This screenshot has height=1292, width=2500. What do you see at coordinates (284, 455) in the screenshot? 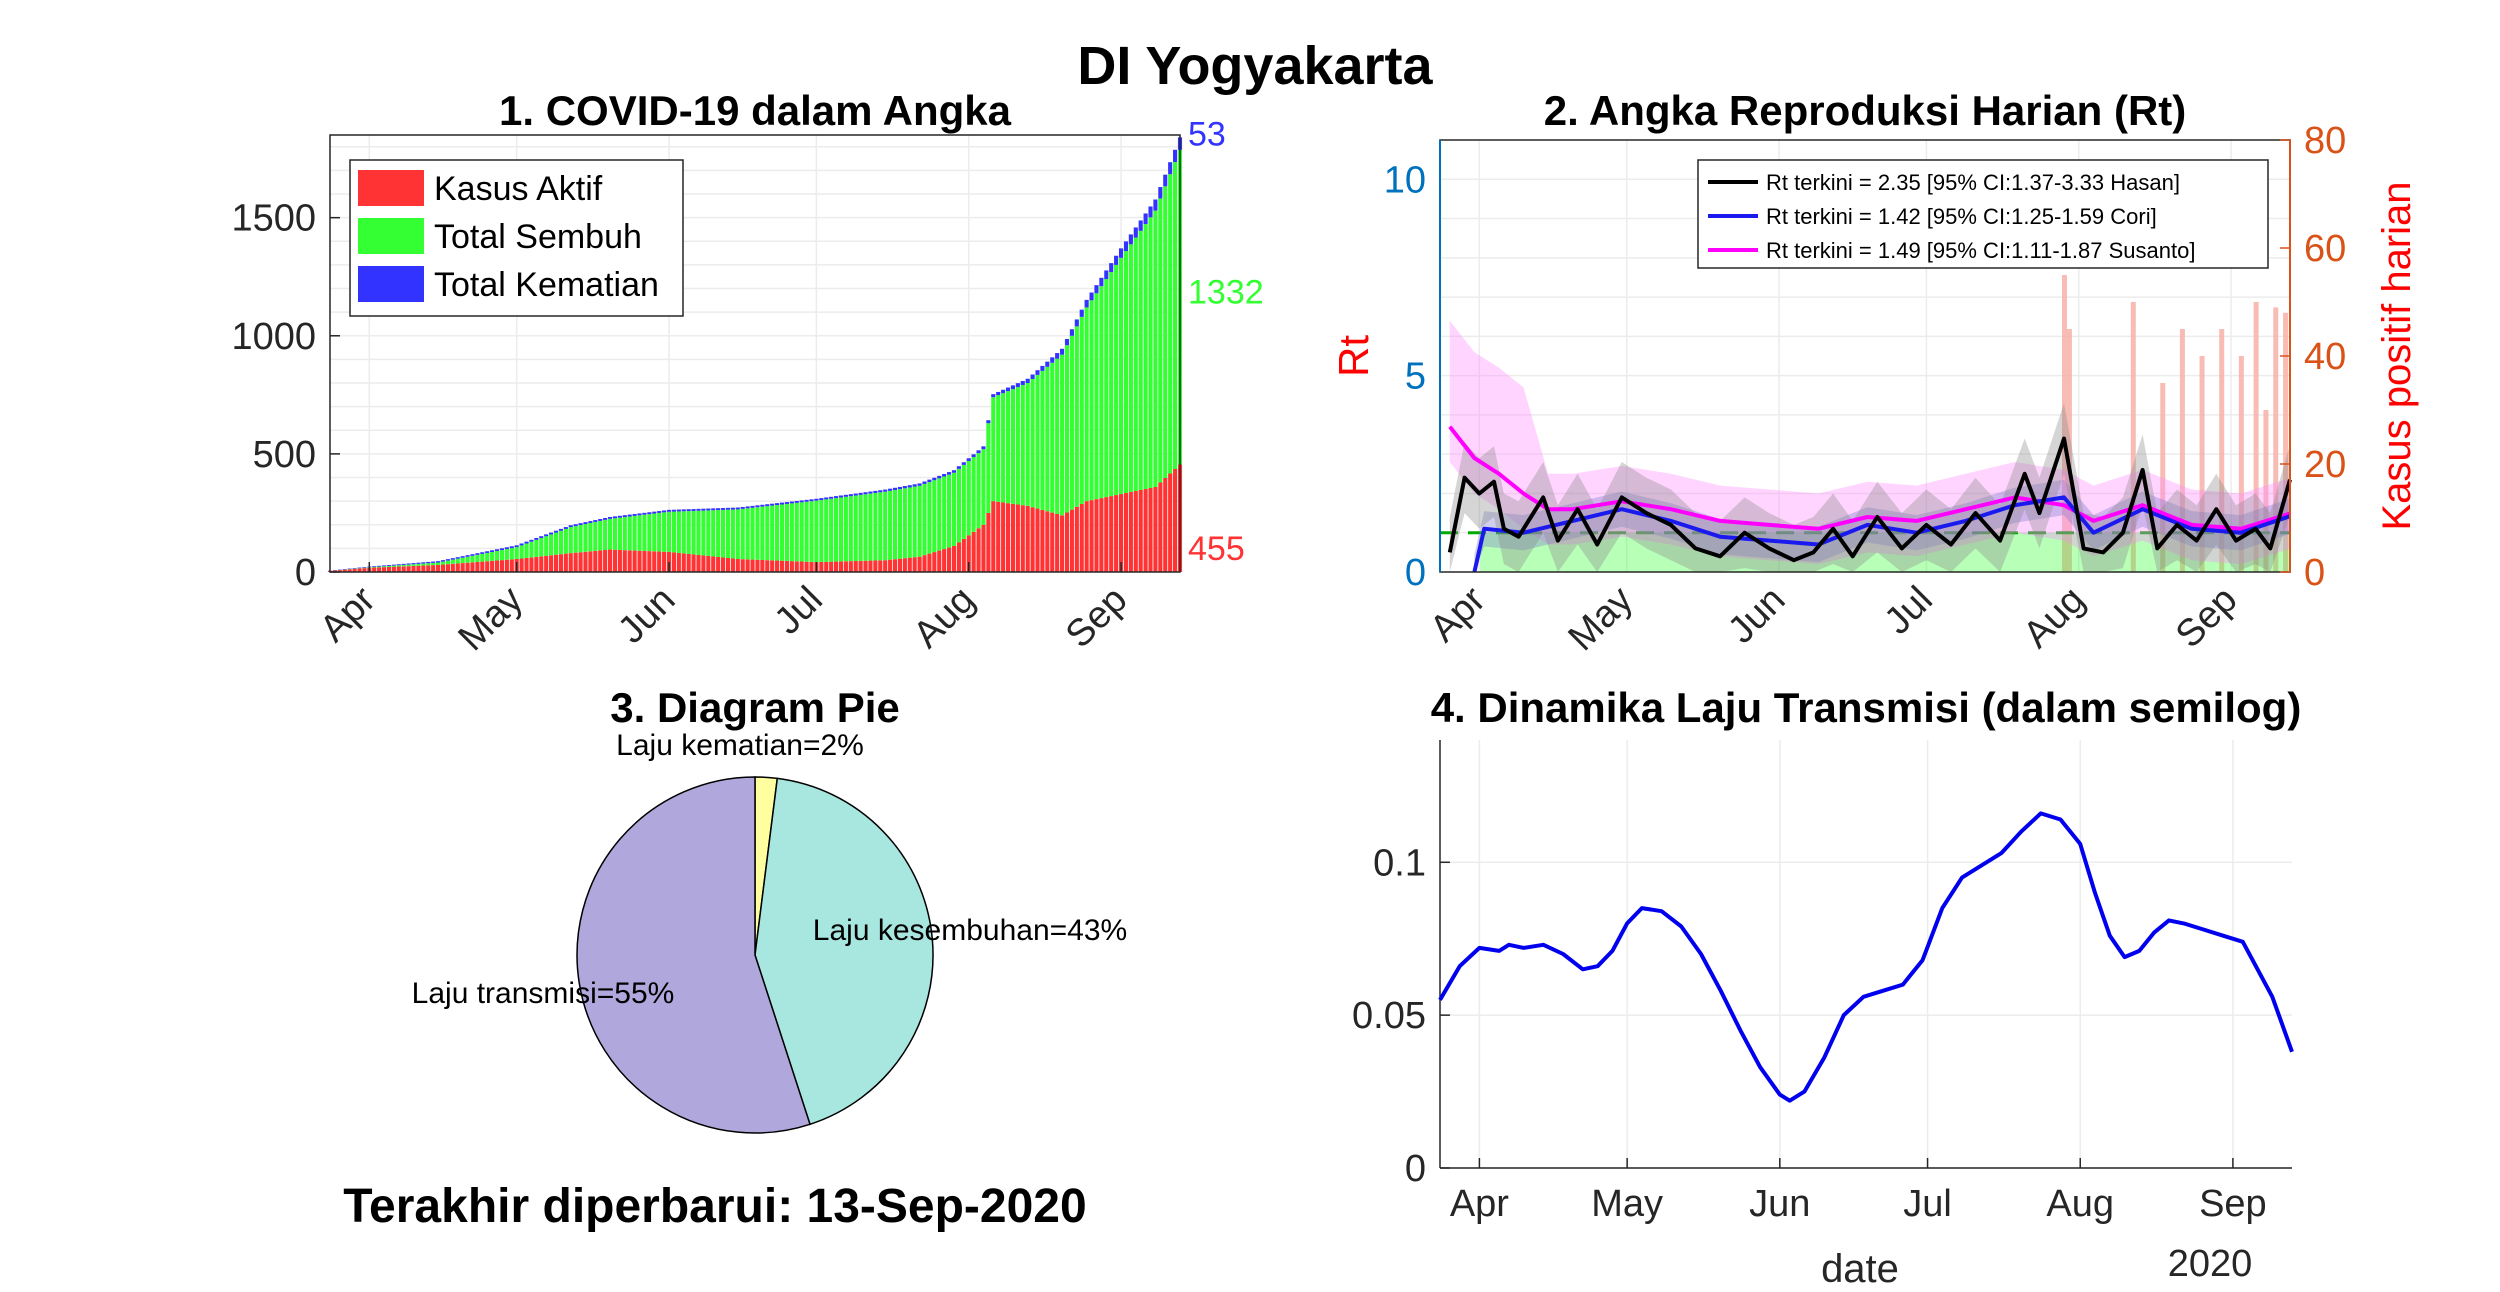
I see `panel1-ytick-label: 500` at bounding box center [284, 455].